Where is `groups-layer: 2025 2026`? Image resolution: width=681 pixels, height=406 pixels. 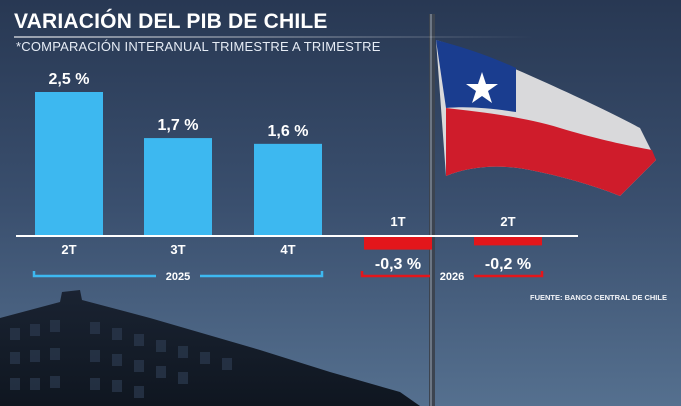 groups-layer: 2025 2026 is located at coordinates (288, 277).